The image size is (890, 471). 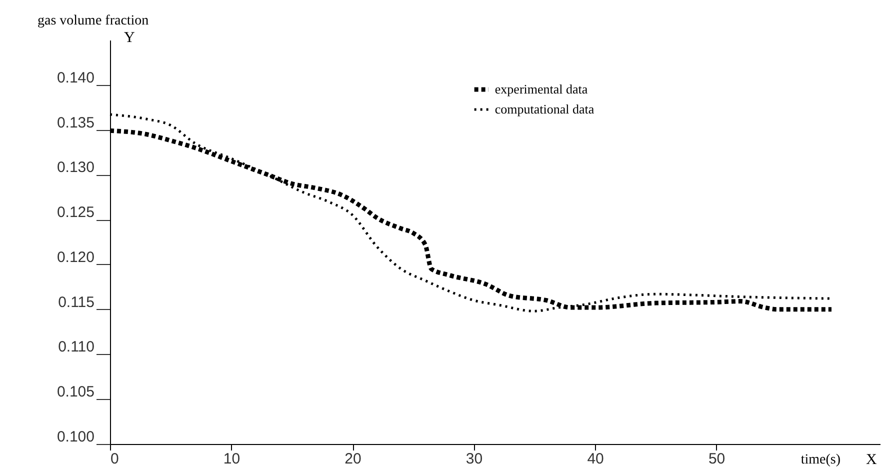 What do you see at coordinates (231, 459) in the screenshot?
I see `x-tick-label: 10` at bounding box center [231, 459].